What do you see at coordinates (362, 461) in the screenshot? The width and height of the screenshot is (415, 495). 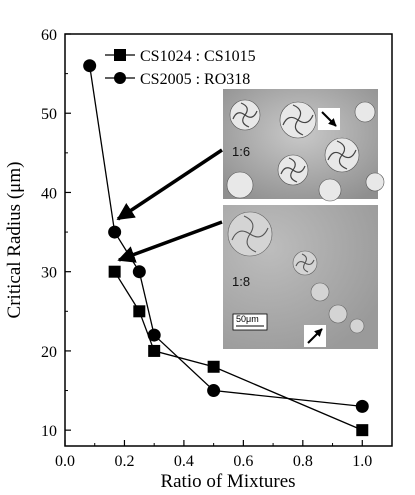 I see `x-tick-label: 1.0` at bounding box center [362, 461].